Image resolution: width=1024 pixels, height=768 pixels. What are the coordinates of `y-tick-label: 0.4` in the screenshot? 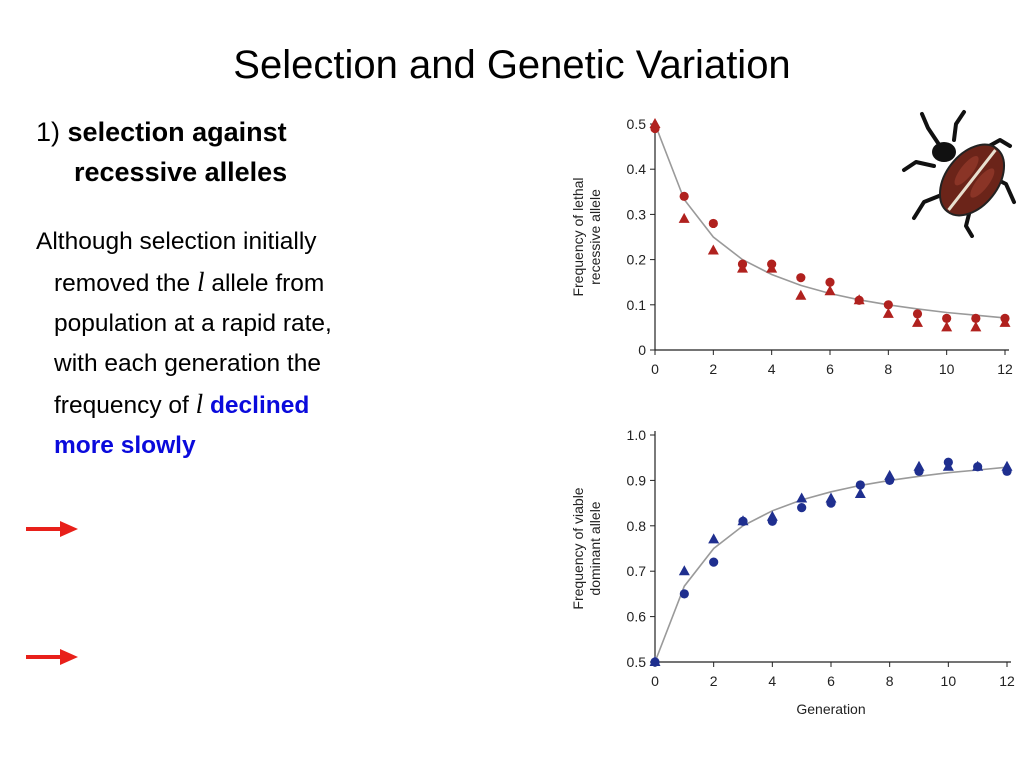 It's located at (637, 169).